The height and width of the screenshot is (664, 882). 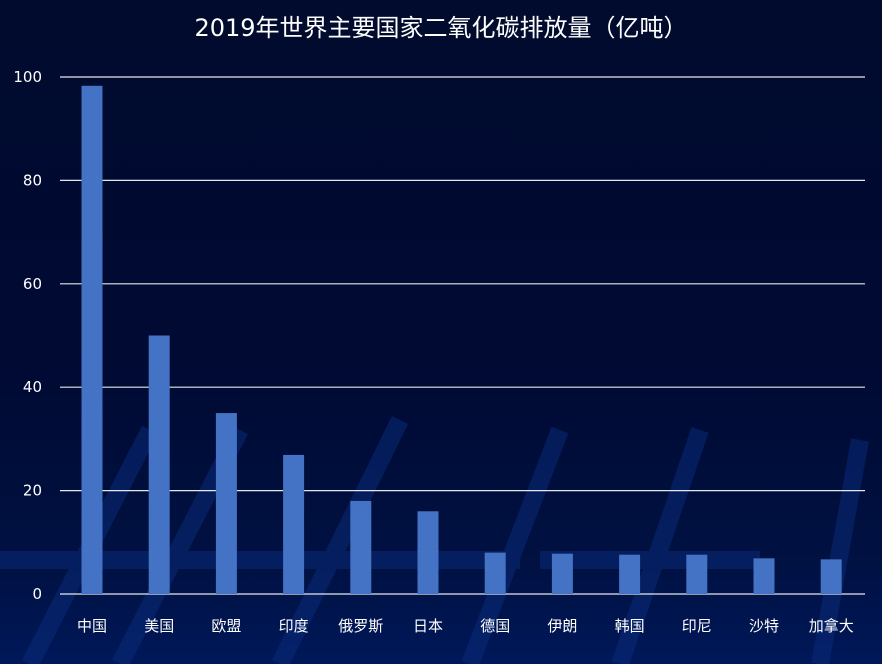 What do you see at coordinates (562, 626) in the screenshot?
I see `x-tick-label: 伊朗` at bounding box center [562, 626].